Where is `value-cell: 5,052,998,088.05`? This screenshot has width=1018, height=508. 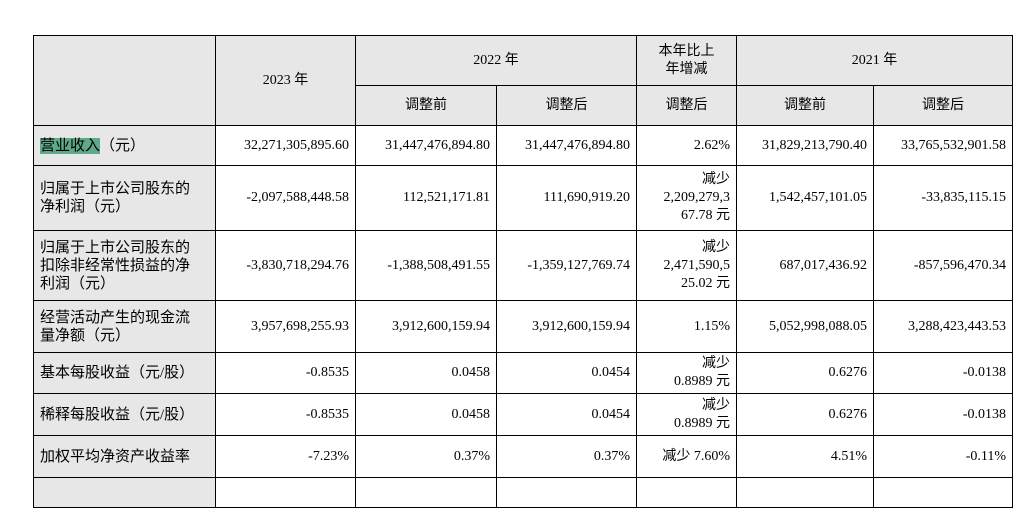 value-cell: 5,052,998,088.05 is located at coordinates (805, 326).